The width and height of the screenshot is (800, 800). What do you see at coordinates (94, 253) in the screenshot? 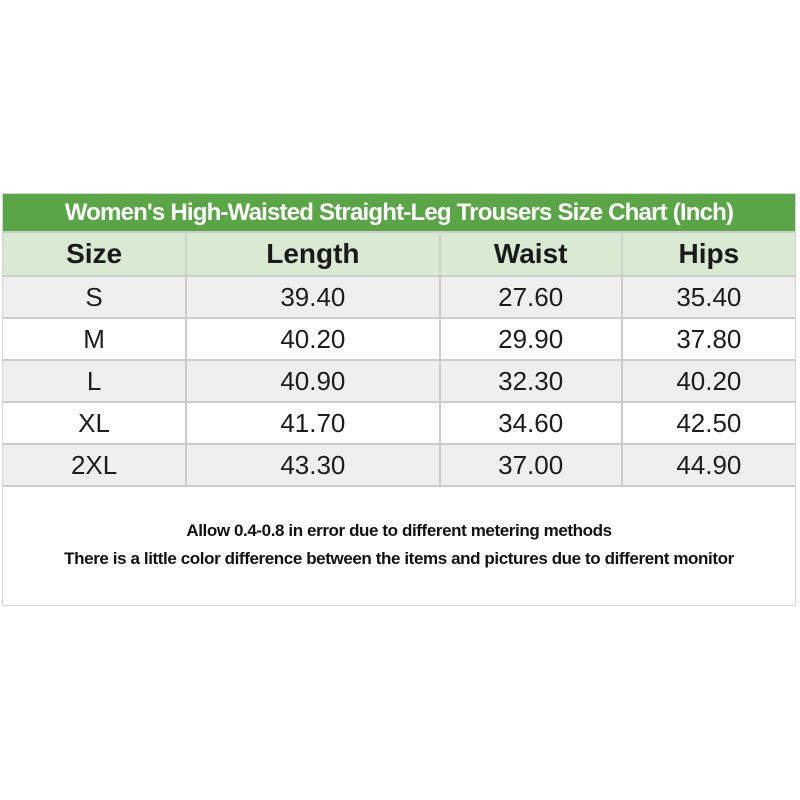
I see `column-header-size: Size` at bounding box center [94, 253].